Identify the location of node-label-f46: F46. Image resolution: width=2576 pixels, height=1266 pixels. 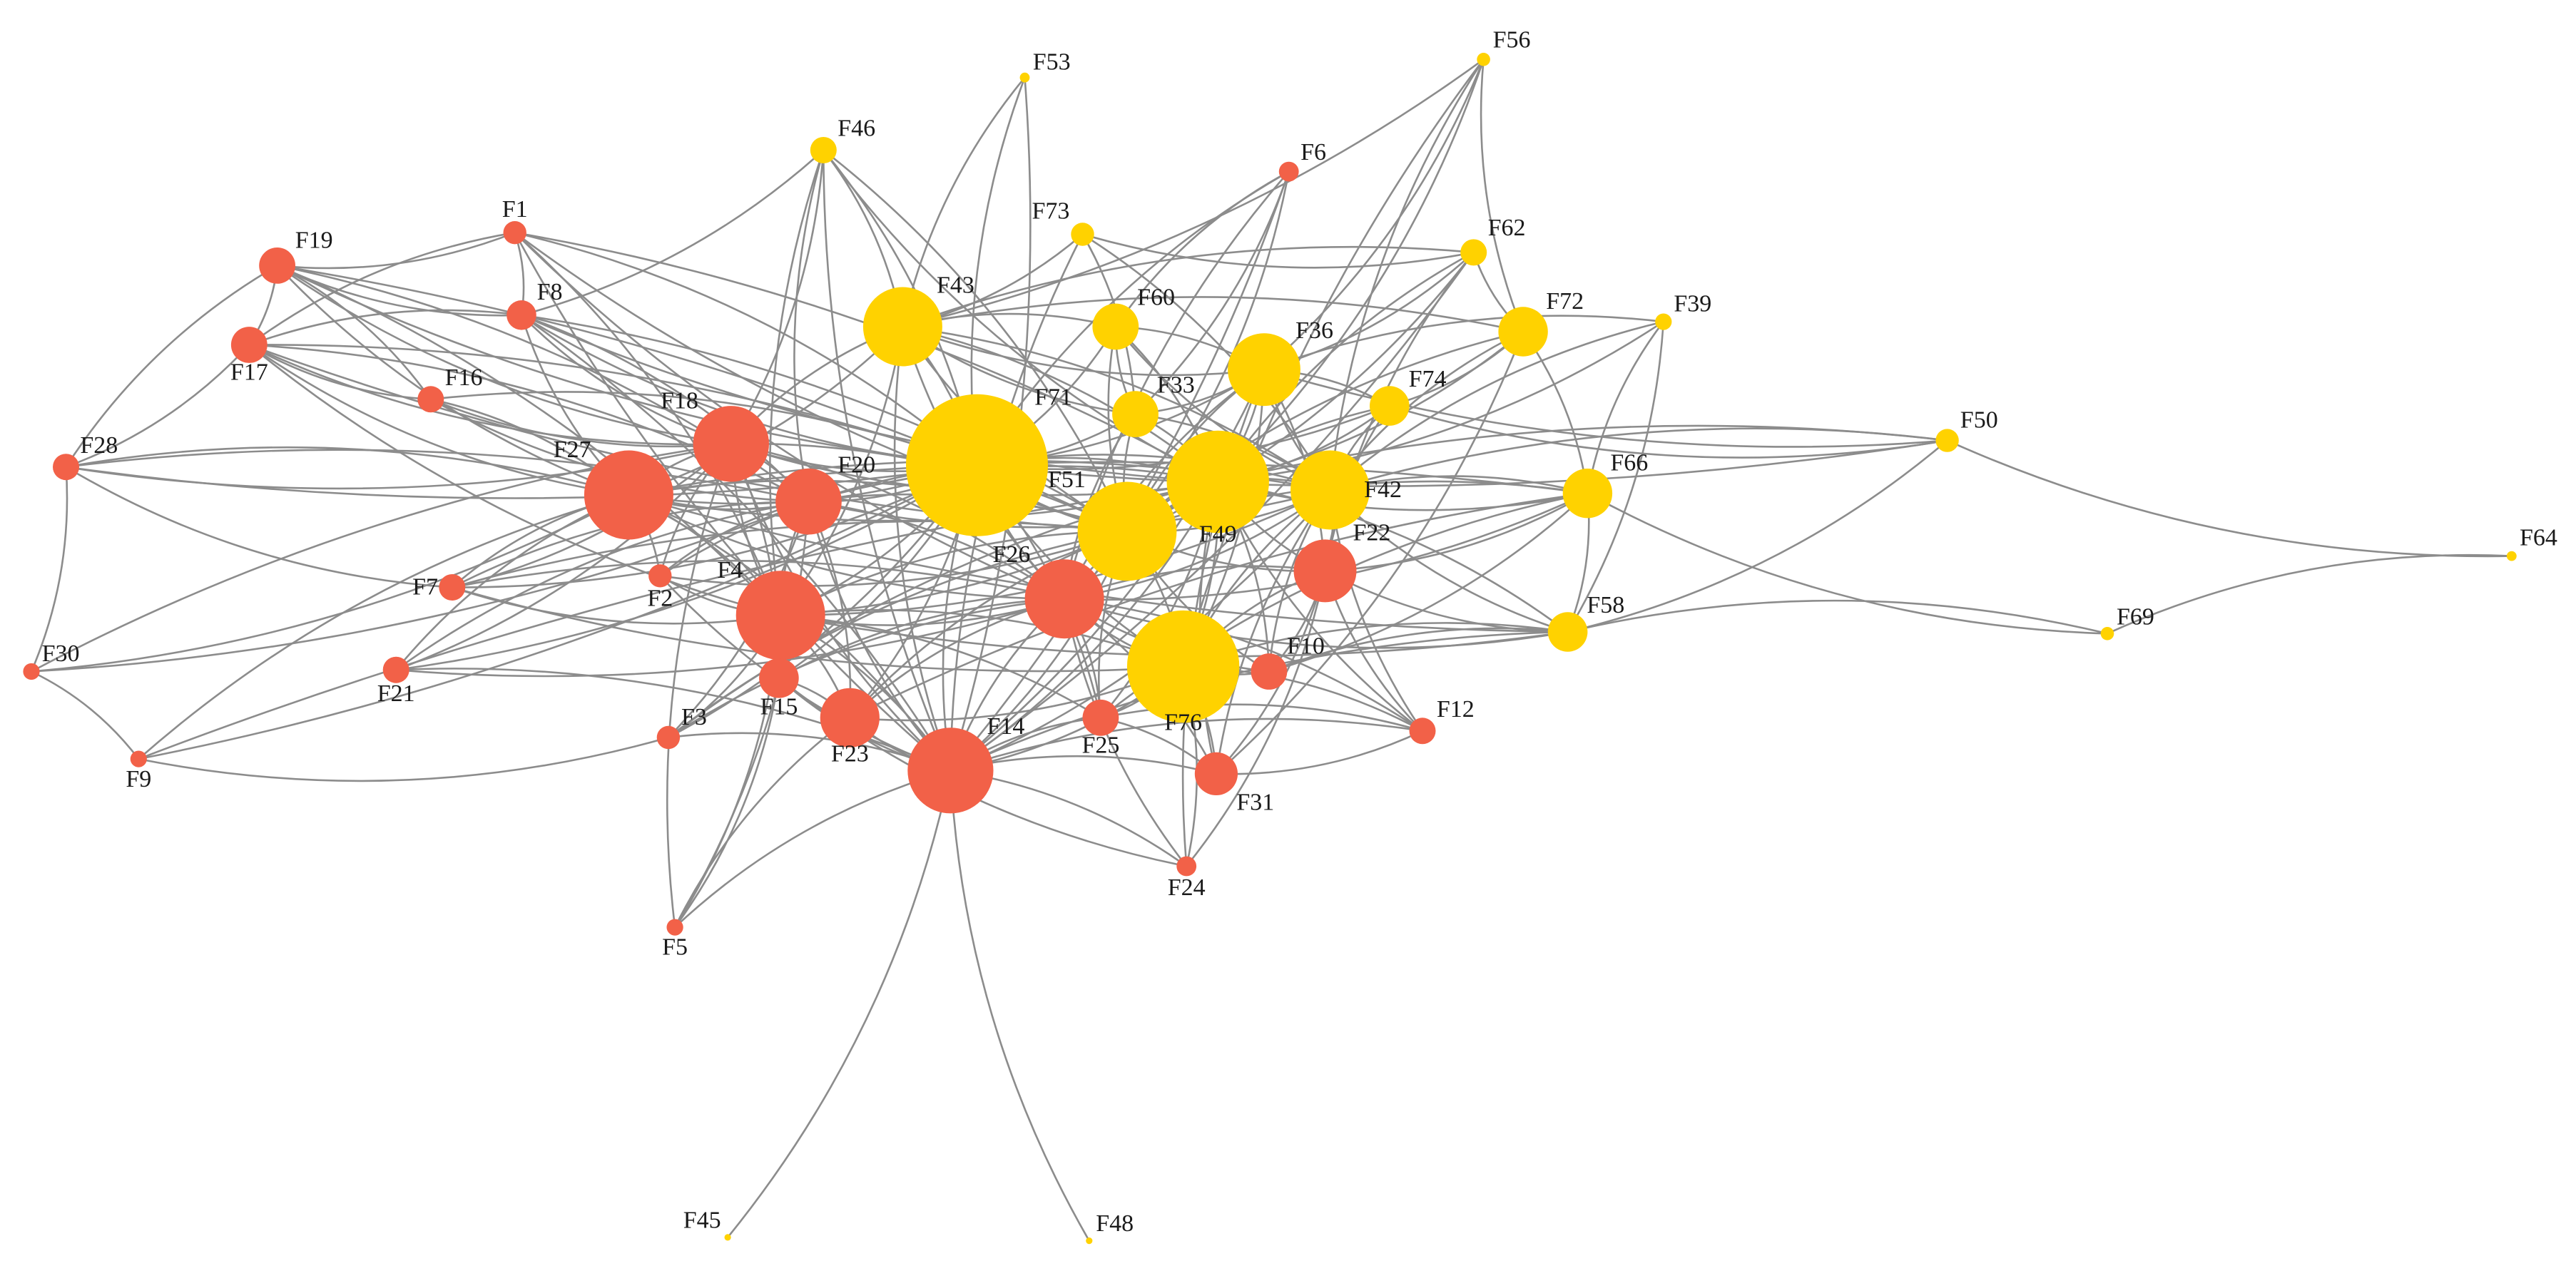
(856, 129).